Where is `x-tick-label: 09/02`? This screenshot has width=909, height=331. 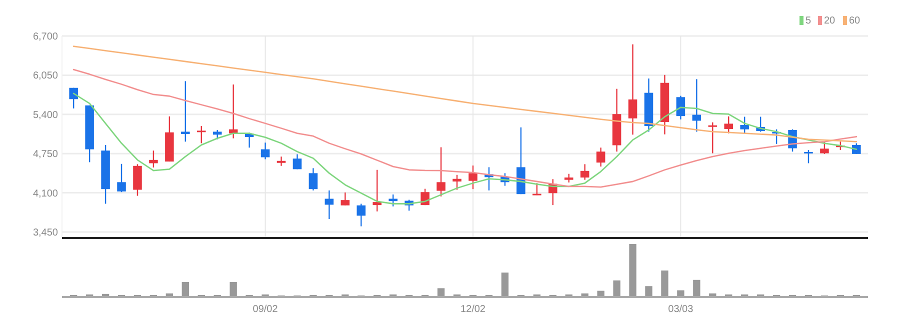
x-tick-label: 09/02 is located at coordinates (265, 309).